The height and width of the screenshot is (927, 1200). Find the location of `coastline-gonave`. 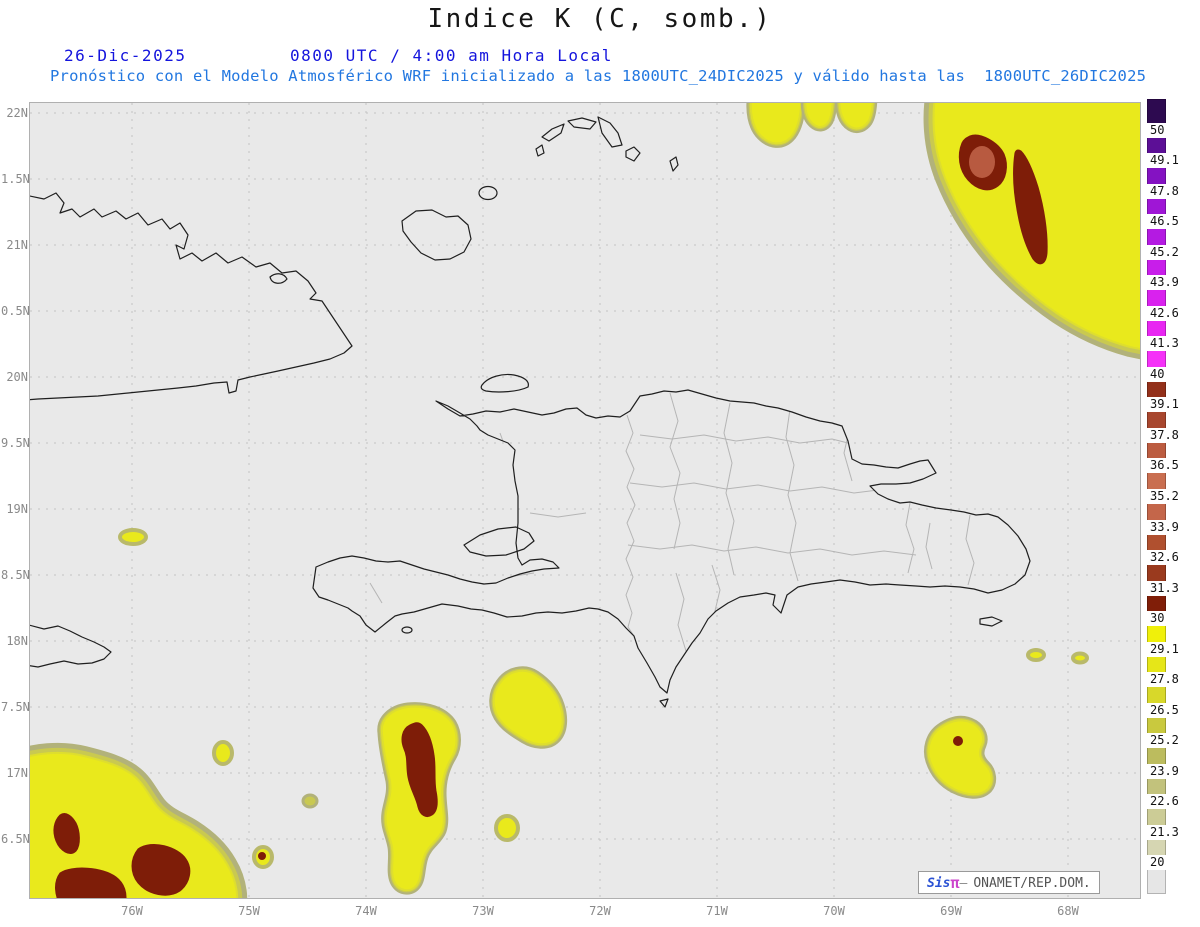

coastline-gonave is located at coordinates (499, 541).